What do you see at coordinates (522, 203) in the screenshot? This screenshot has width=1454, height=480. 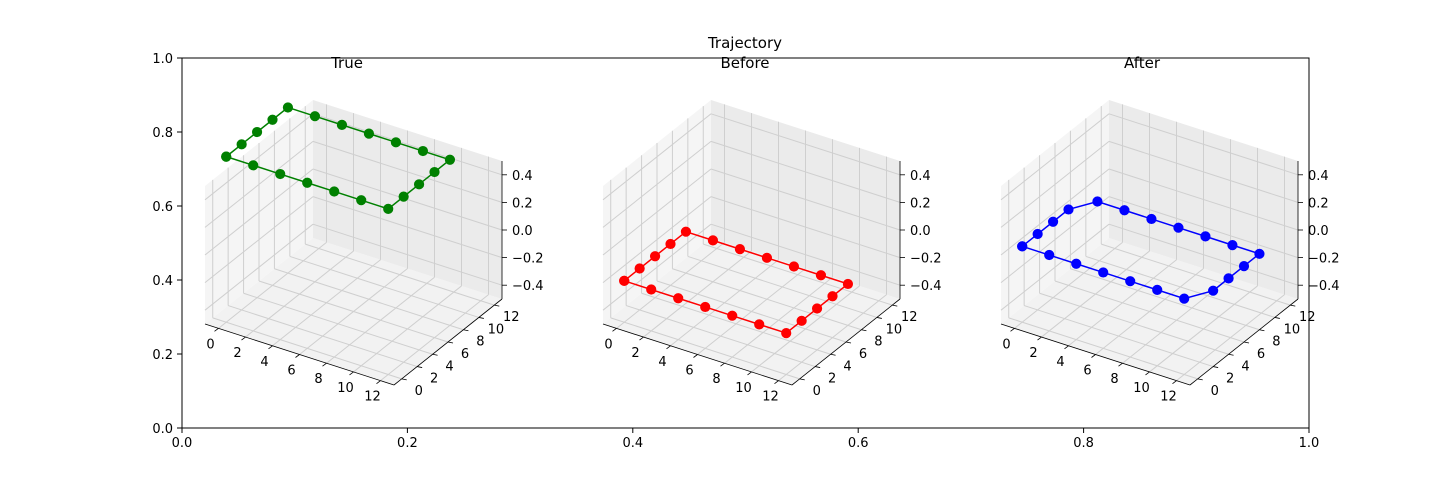 I see `z-tick-label: 0.2` at bounding box center [522, 203].